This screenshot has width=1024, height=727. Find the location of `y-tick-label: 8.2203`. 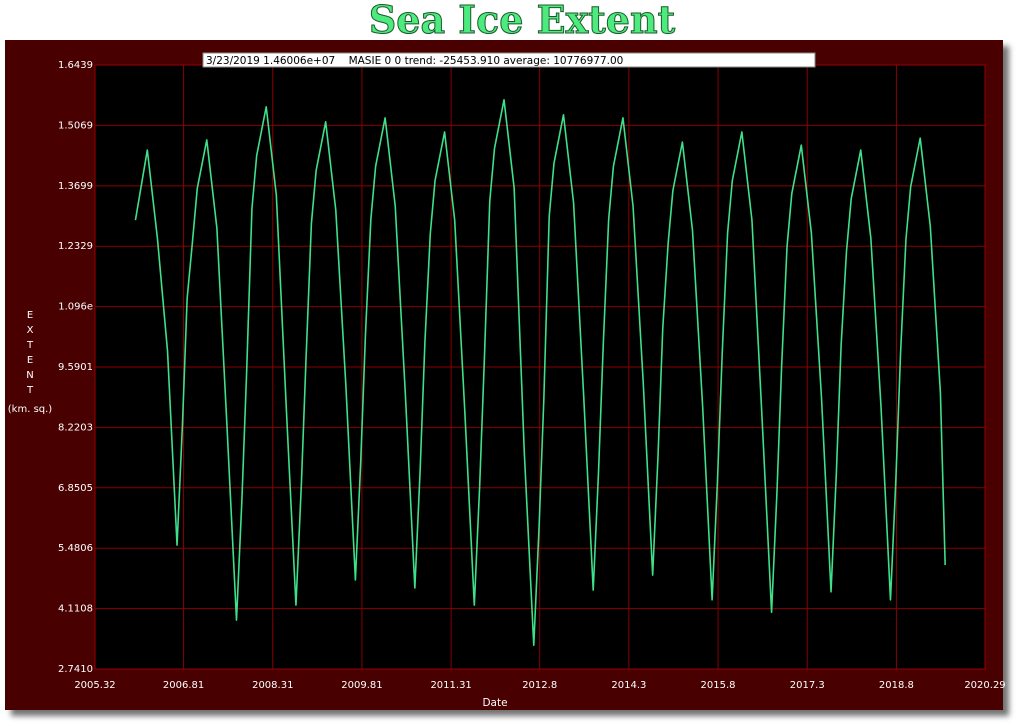

y-tick-label: 8.2203 is located at coordinates (75, 427).